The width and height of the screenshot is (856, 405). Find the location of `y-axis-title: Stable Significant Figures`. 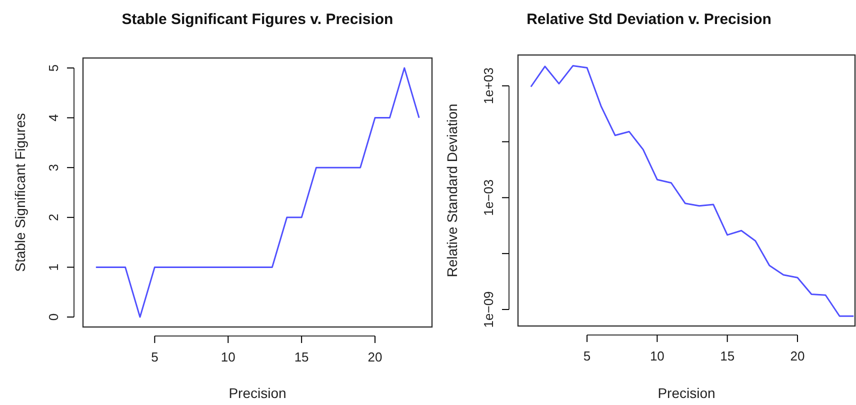

y-axis-title: Stable Significant Figures is located at coordinates (20, 192).